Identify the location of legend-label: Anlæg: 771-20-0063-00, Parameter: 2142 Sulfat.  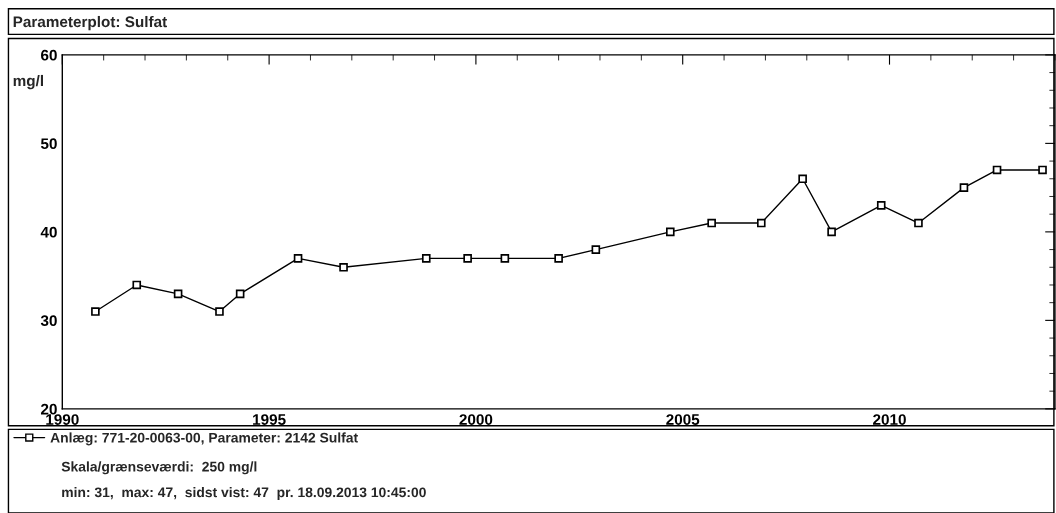
(204, 439).